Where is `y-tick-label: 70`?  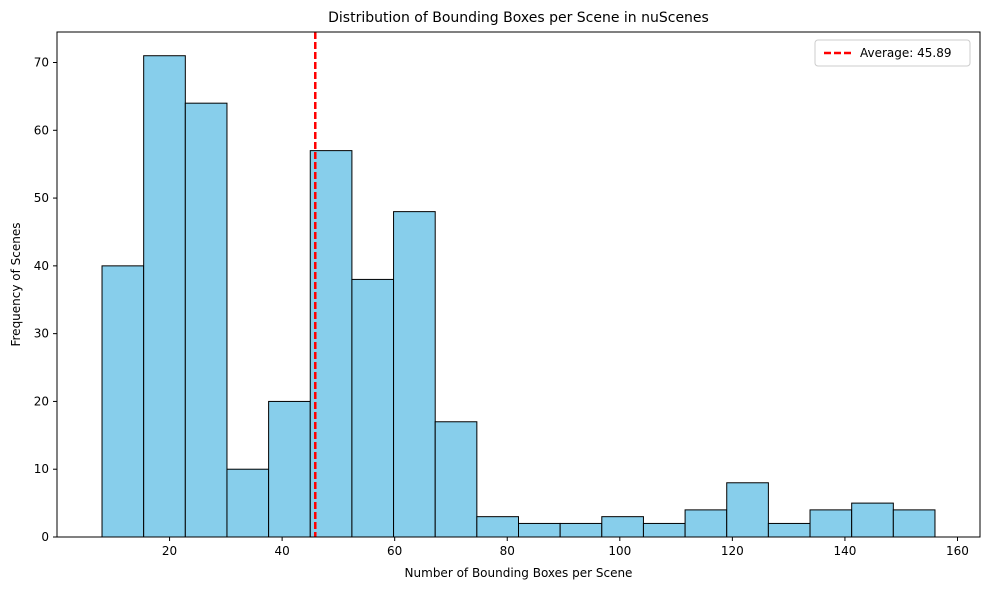
y-tick-label: 70 is located at coordinates (41, 63).